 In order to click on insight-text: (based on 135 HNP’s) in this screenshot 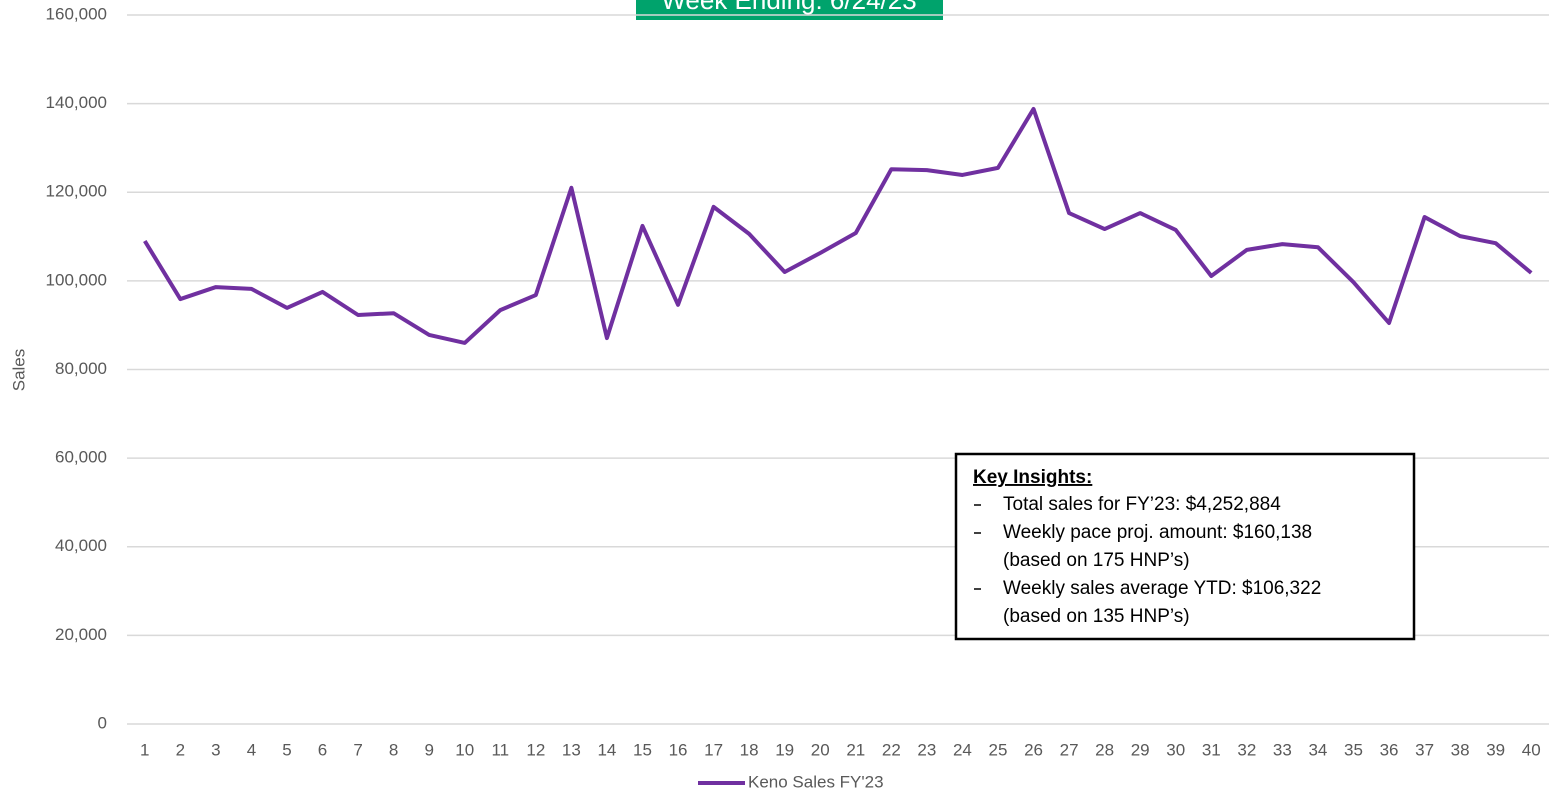, I will do `click(1096, 616)`.